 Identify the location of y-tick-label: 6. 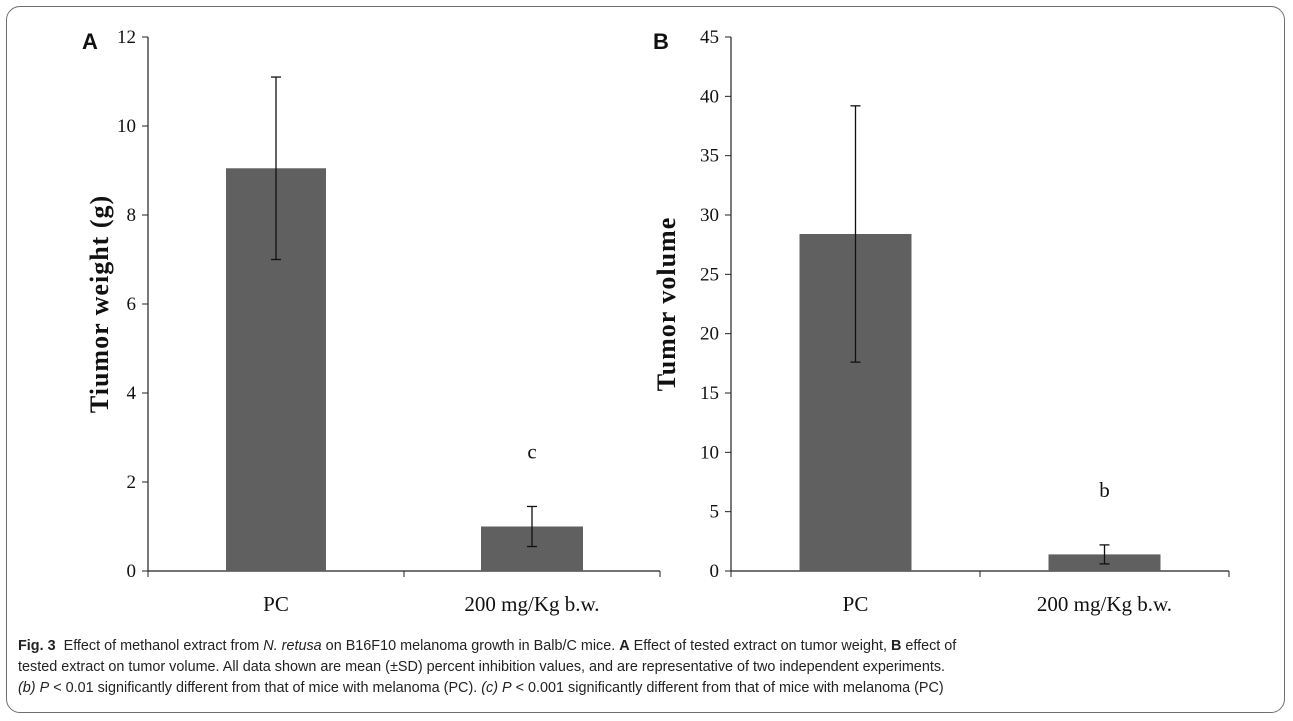
(132, 304).